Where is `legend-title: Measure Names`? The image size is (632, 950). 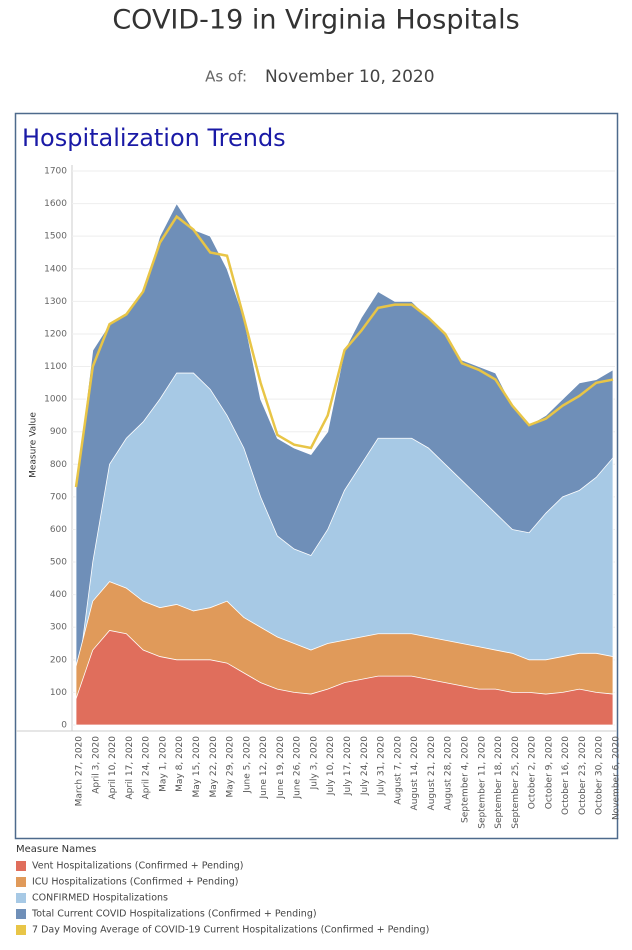 legend-title: Measure Names is located at coordinates (56, 849).